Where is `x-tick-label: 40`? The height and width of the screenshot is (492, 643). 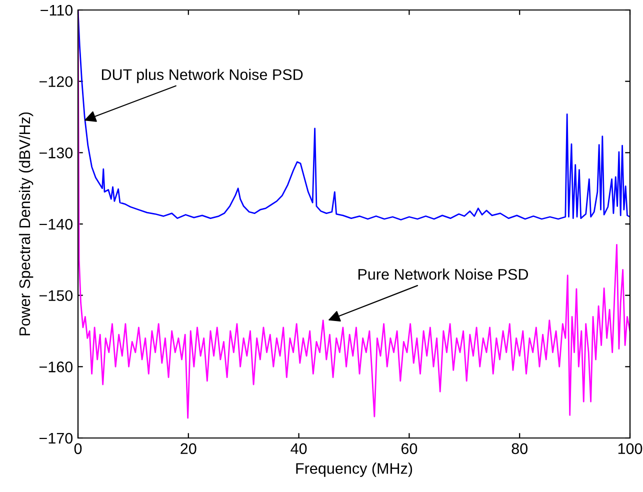 x-tick-label: 40 is located at coordinates (298, 448).